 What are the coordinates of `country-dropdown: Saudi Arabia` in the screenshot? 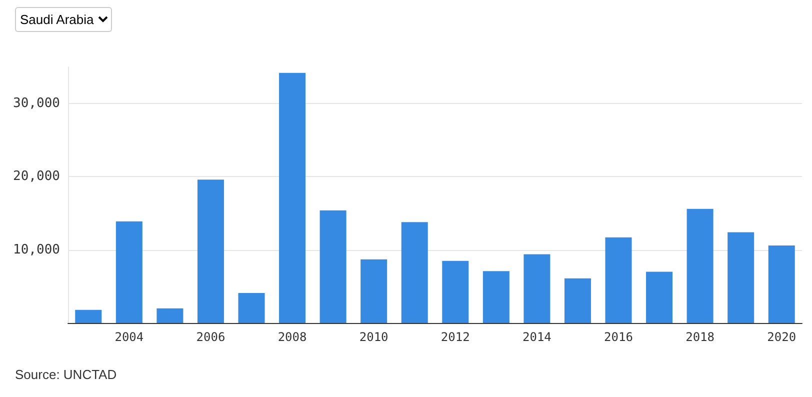 It's located at (63, 19).